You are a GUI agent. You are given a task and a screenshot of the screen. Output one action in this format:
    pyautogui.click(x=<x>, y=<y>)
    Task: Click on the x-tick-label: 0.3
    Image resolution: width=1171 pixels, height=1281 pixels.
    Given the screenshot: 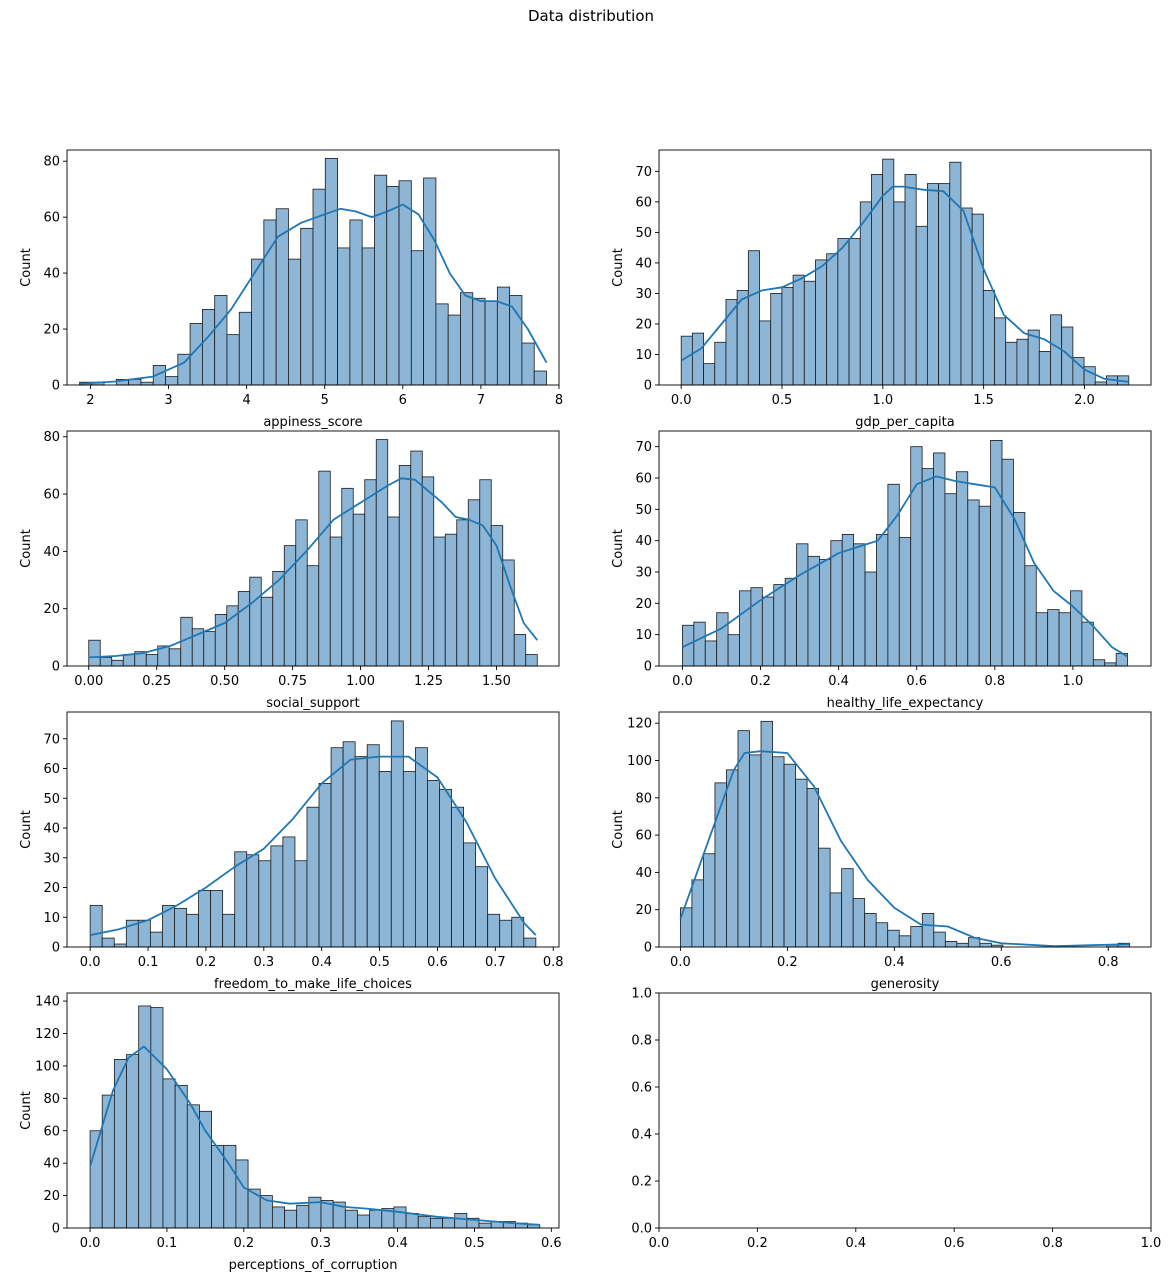 What is the action you would take?
    pyautogui.click(x=263, y=962)
    